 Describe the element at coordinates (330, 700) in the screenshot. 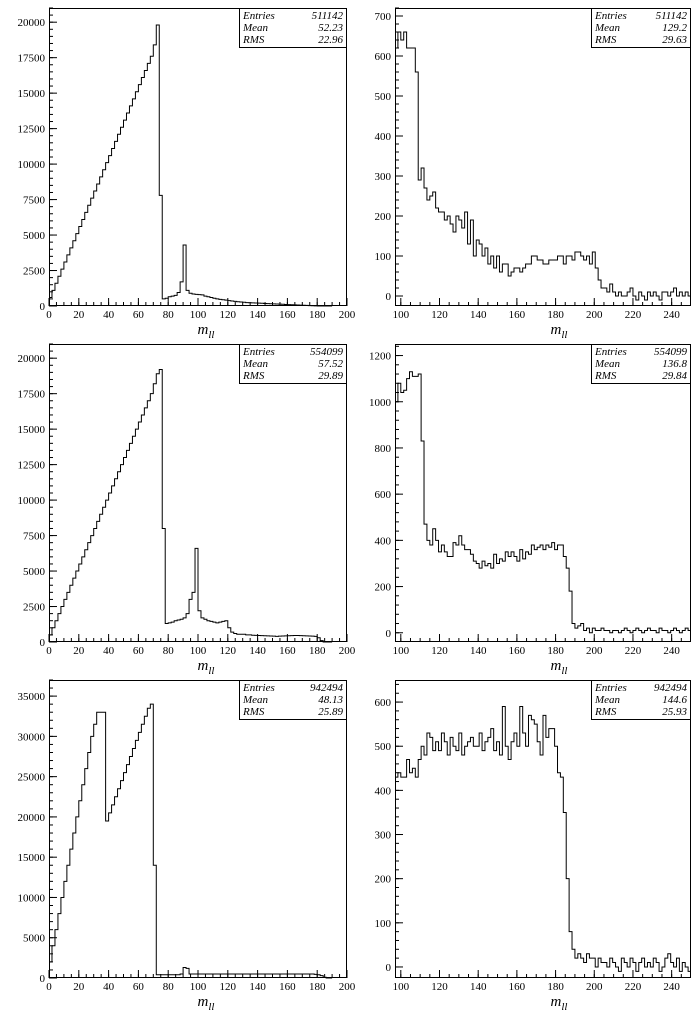

I see `stats-value: 48.13` at that location.